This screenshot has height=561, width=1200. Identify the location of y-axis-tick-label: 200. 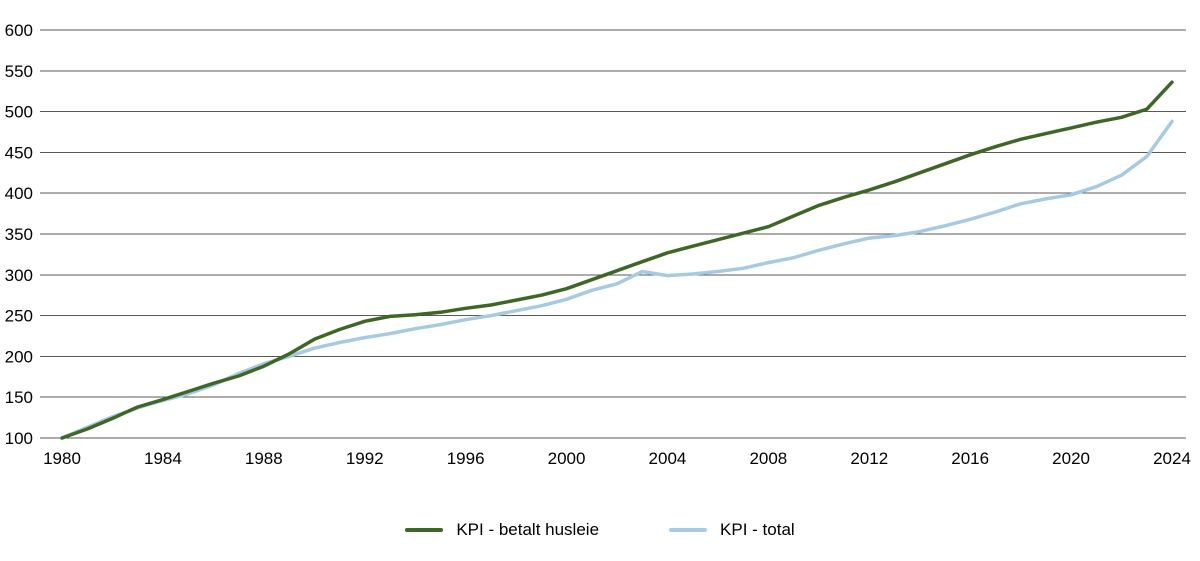
(19, 356).